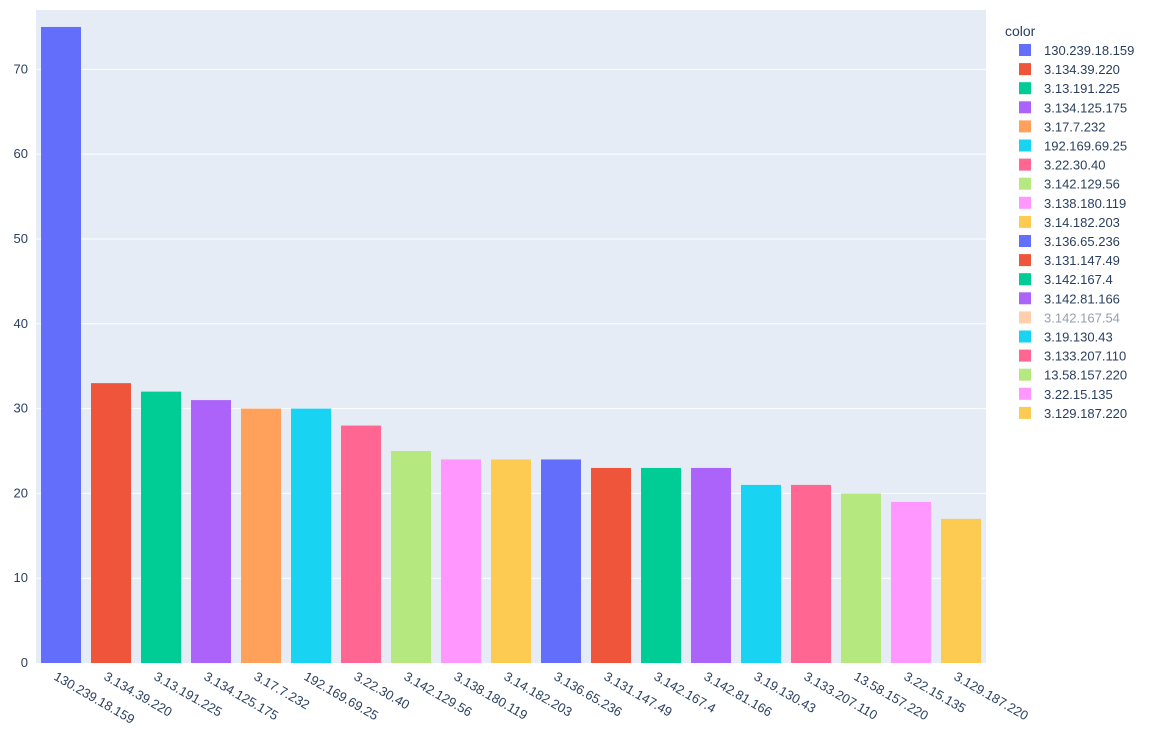 The image size is (1166, 734). I want to click on legend-item: 3.14.182.203, so click(1069, 222).